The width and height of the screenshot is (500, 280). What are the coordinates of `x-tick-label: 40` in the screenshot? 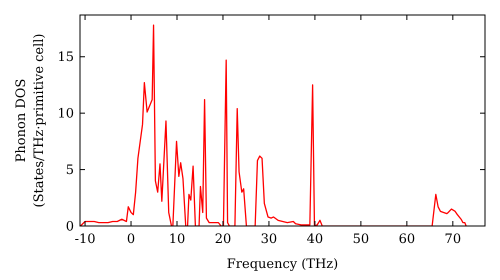 It's located at (315, 239).